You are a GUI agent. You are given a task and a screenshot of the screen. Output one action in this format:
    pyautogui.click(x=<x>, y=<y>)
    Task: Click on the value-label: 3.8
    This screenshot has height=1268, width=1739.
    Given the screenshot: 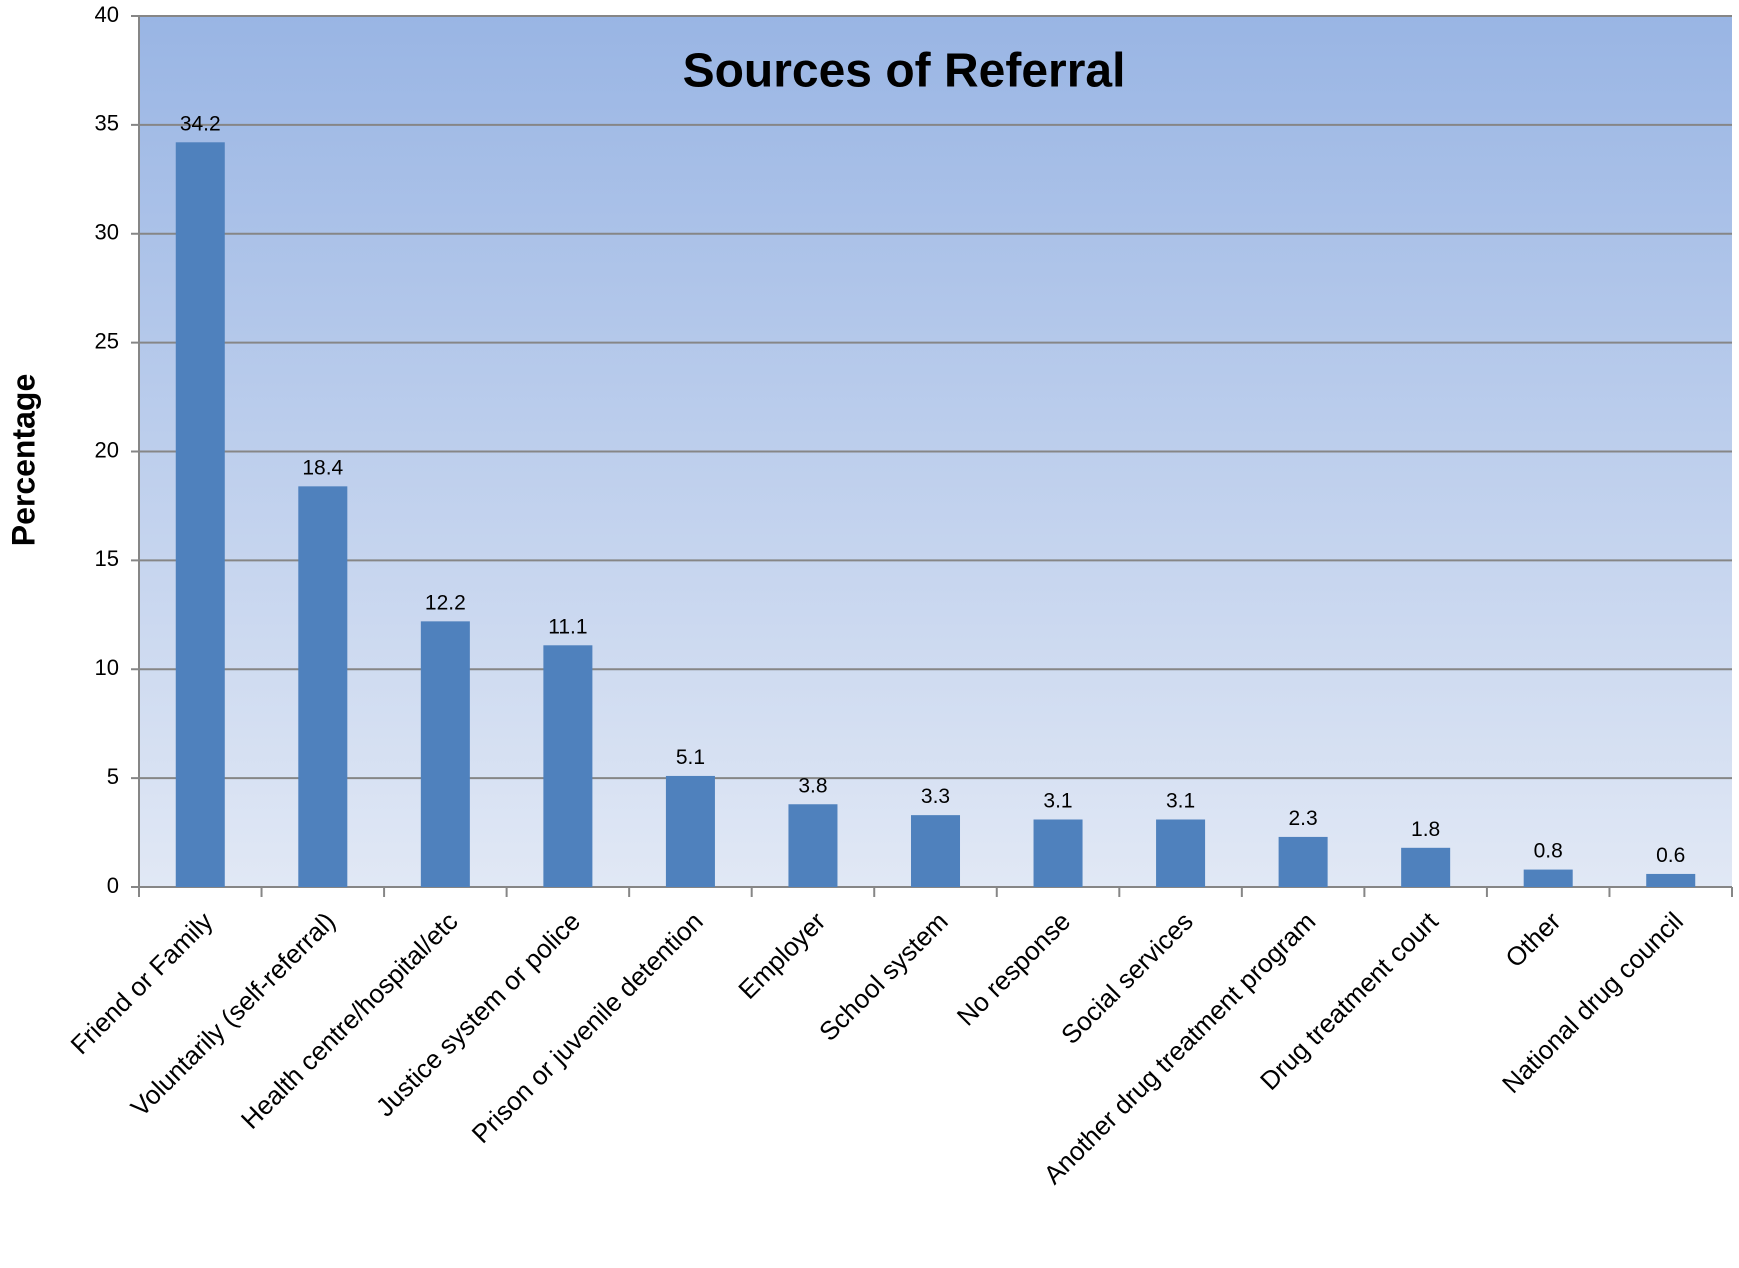 What is the action you would take?
    pyautogui.click(x=812, y=785)
    